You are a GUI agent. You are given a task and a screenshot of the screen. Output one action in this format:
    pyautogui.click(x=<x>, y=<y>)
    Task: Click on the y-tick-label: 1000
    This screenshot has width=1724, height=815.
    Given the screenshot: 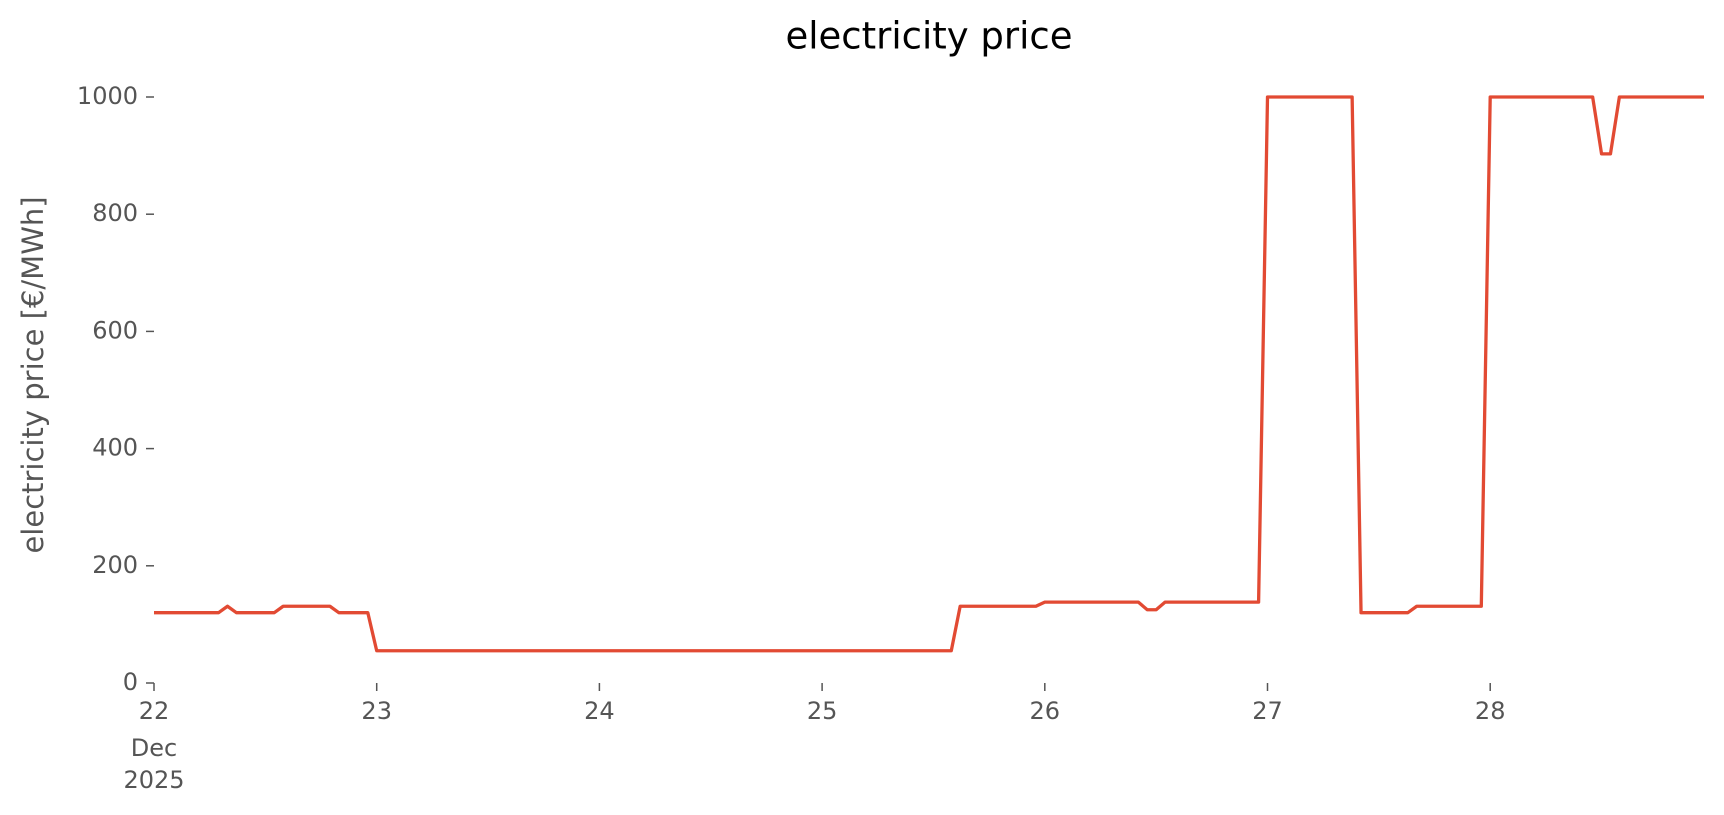 What is the action you would take?
    pyautogui.click(x=107, y=96)
    